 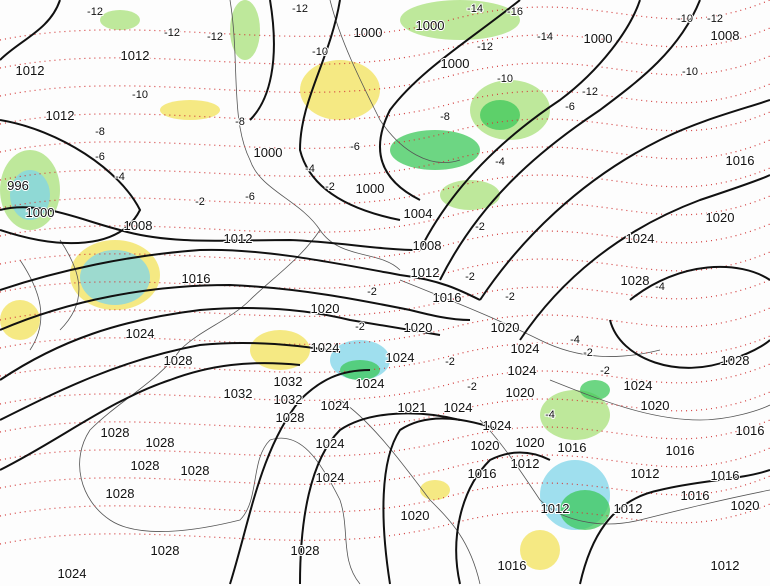 What do you see at coordinates (427, 245) in the screenshot?
I see `isobar-label: 1008` at bounding box center [427, 245].